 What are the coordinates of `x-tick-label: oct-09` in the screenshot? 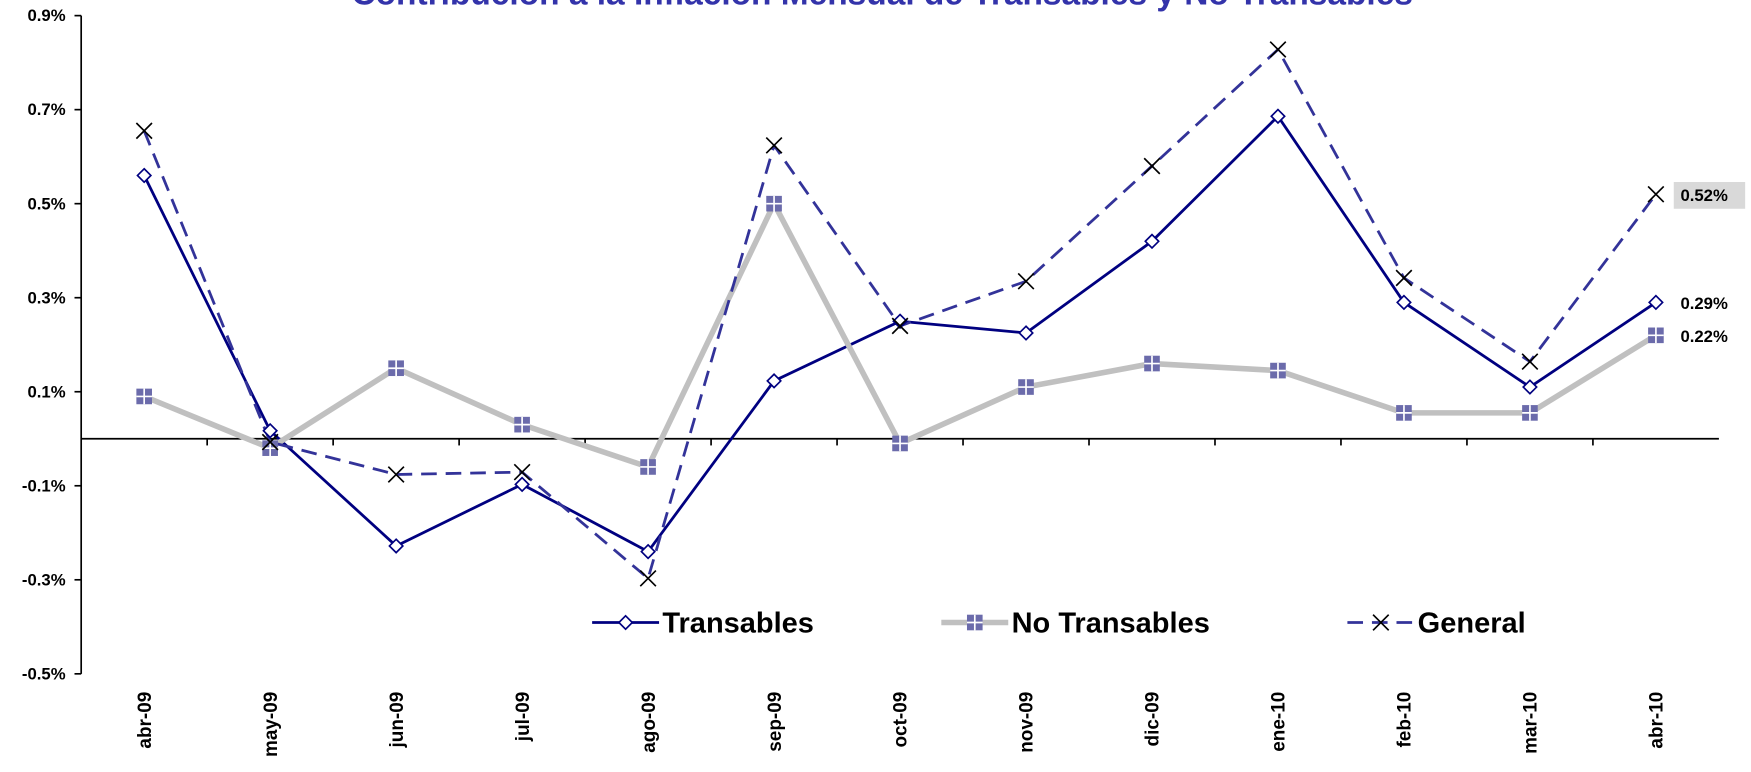 It's located at (901, 720).